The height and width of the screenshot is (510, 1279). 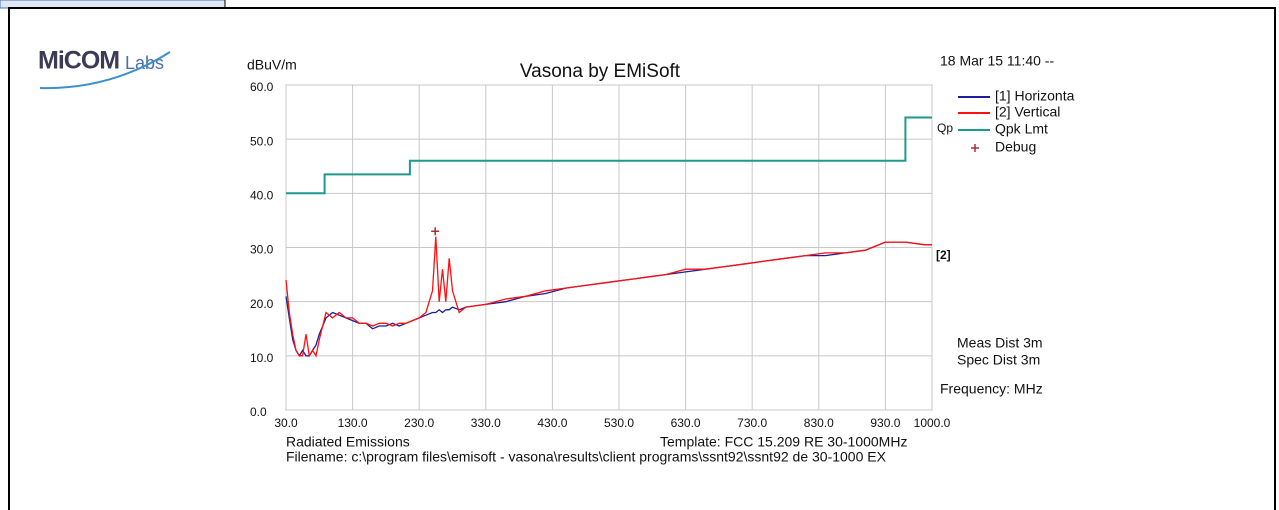 What do you see at coordinates (1000, 343) in the screenshot?
I see `annotation: Meas Dist 3m` at bounding box center [1000, 343].